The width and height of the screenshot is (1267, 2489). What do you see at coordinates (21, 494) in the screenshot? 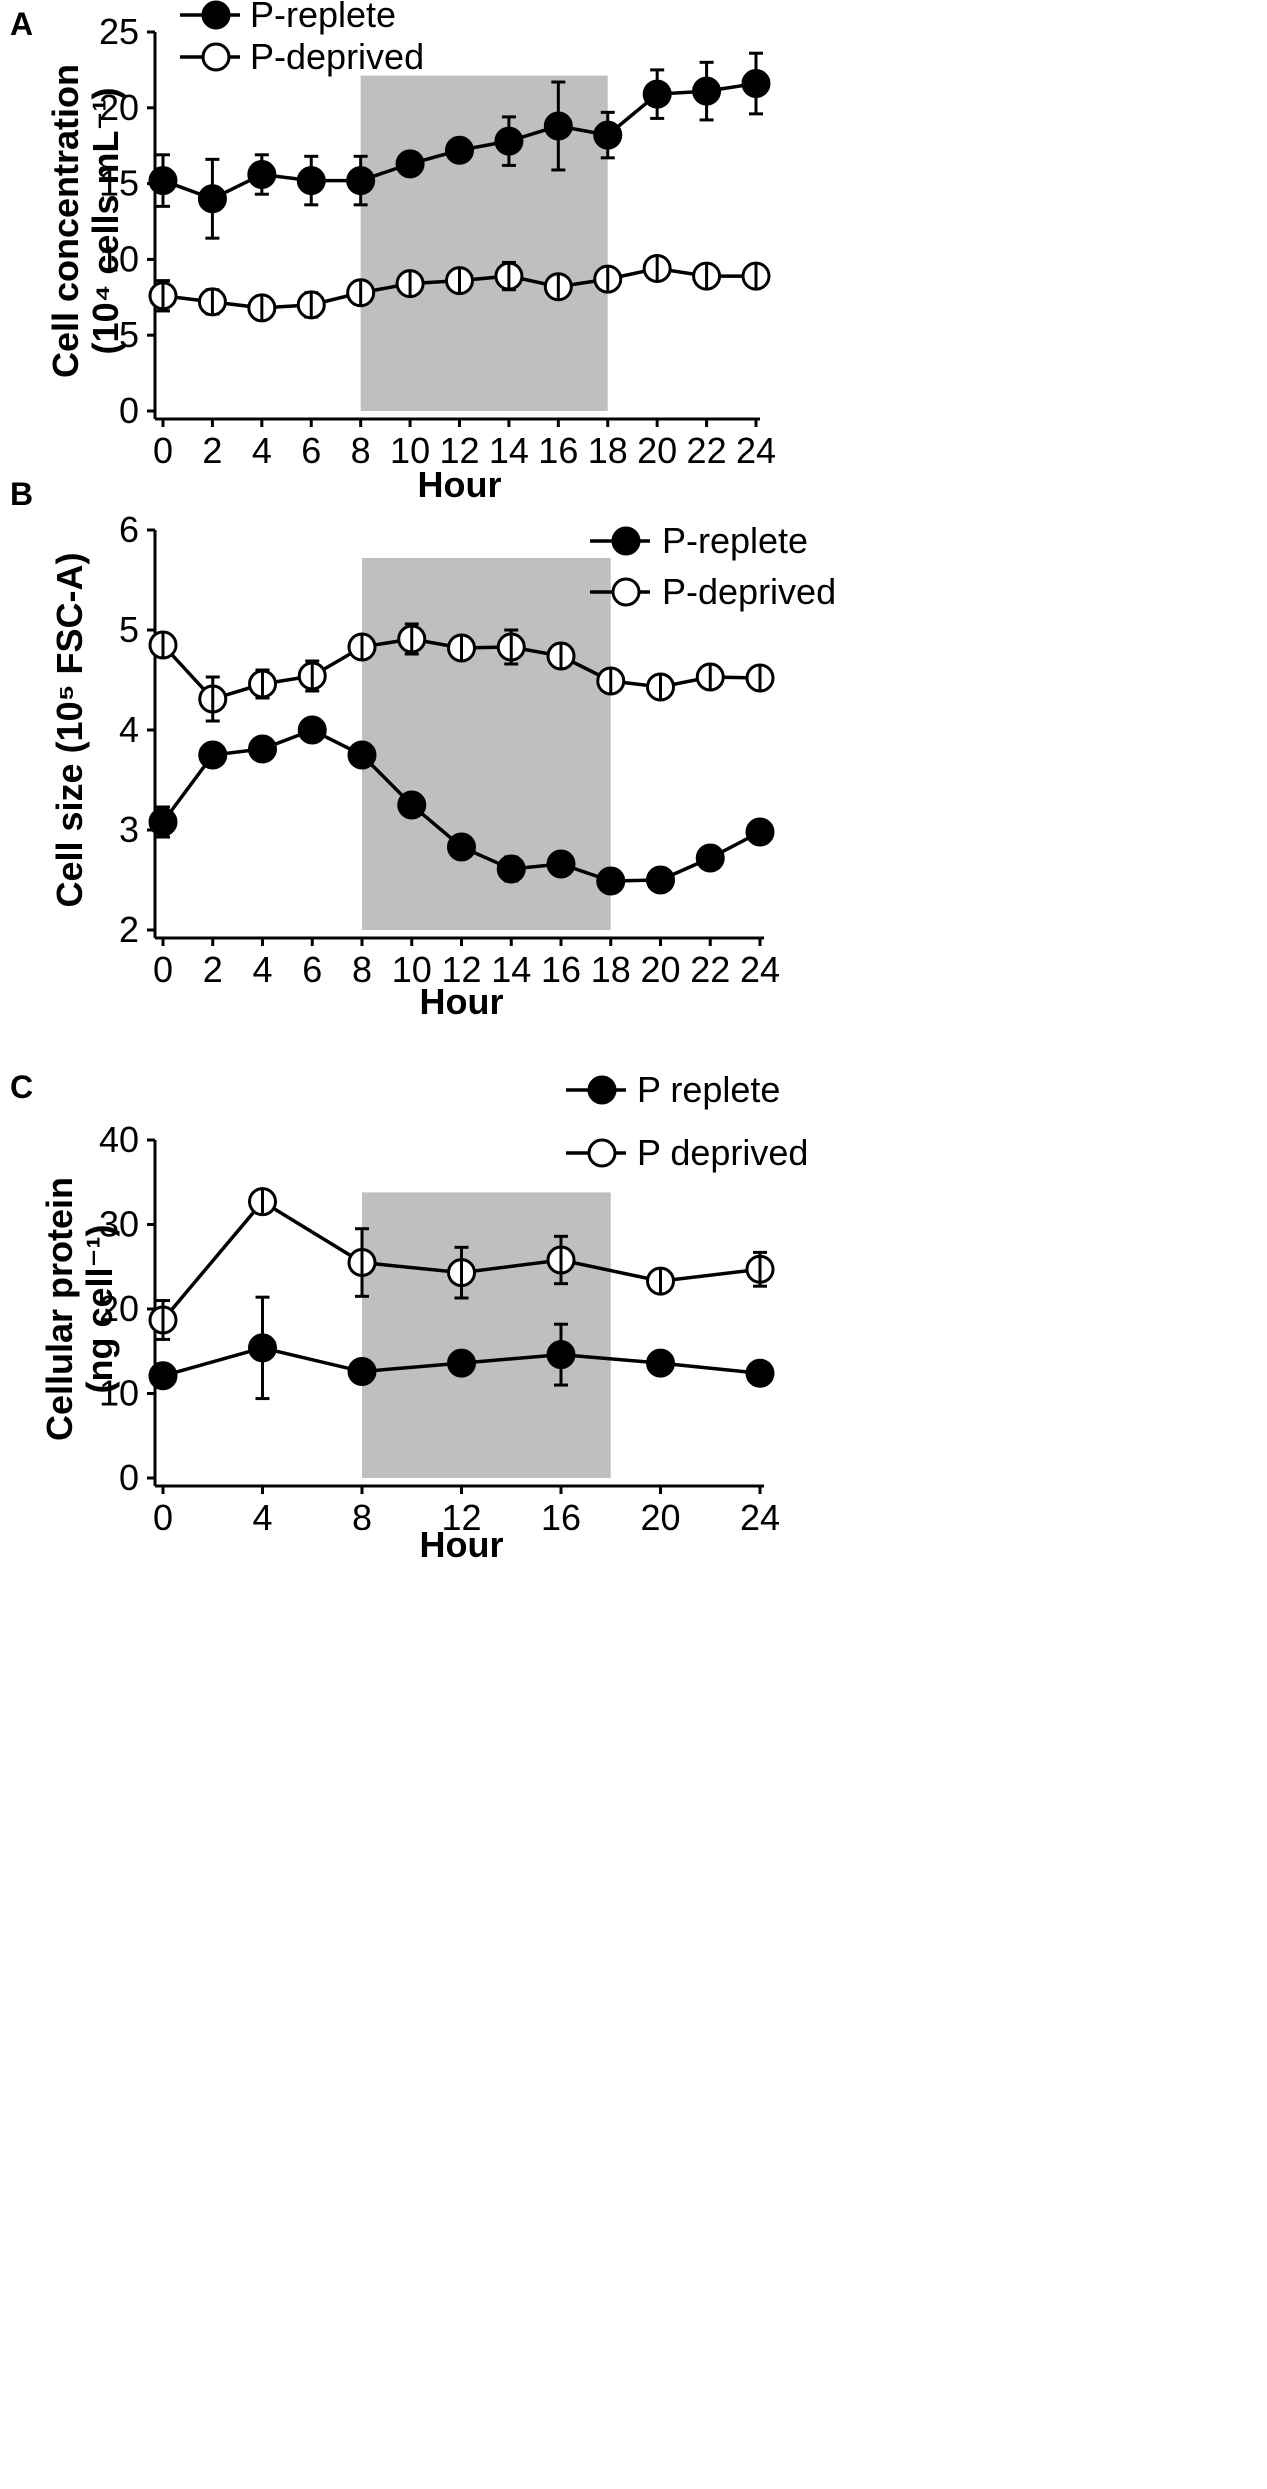
I see `panel-letter: B` at bounding box center [21, 494].